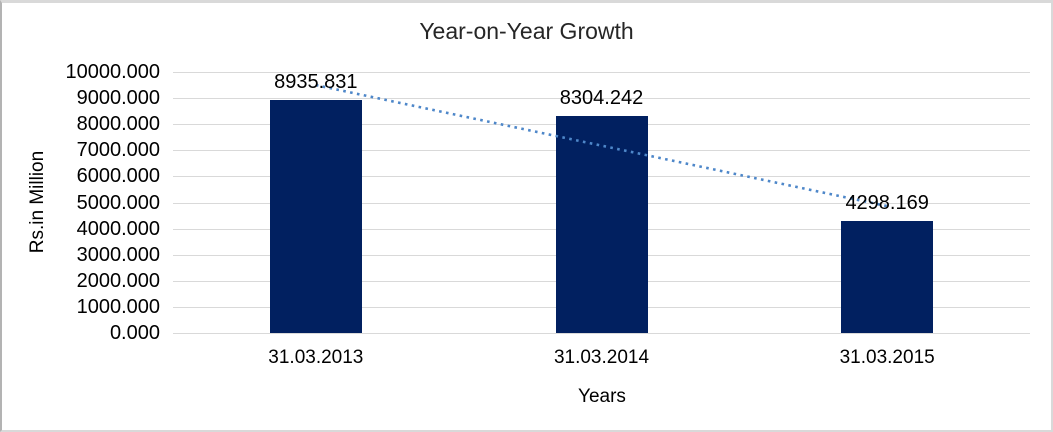 The height and width of the screenshot is (432, 1053). Describe the element at coordinates (118, 306) in the screenshot. I see `y-tick-label: 1000.000` at that location.